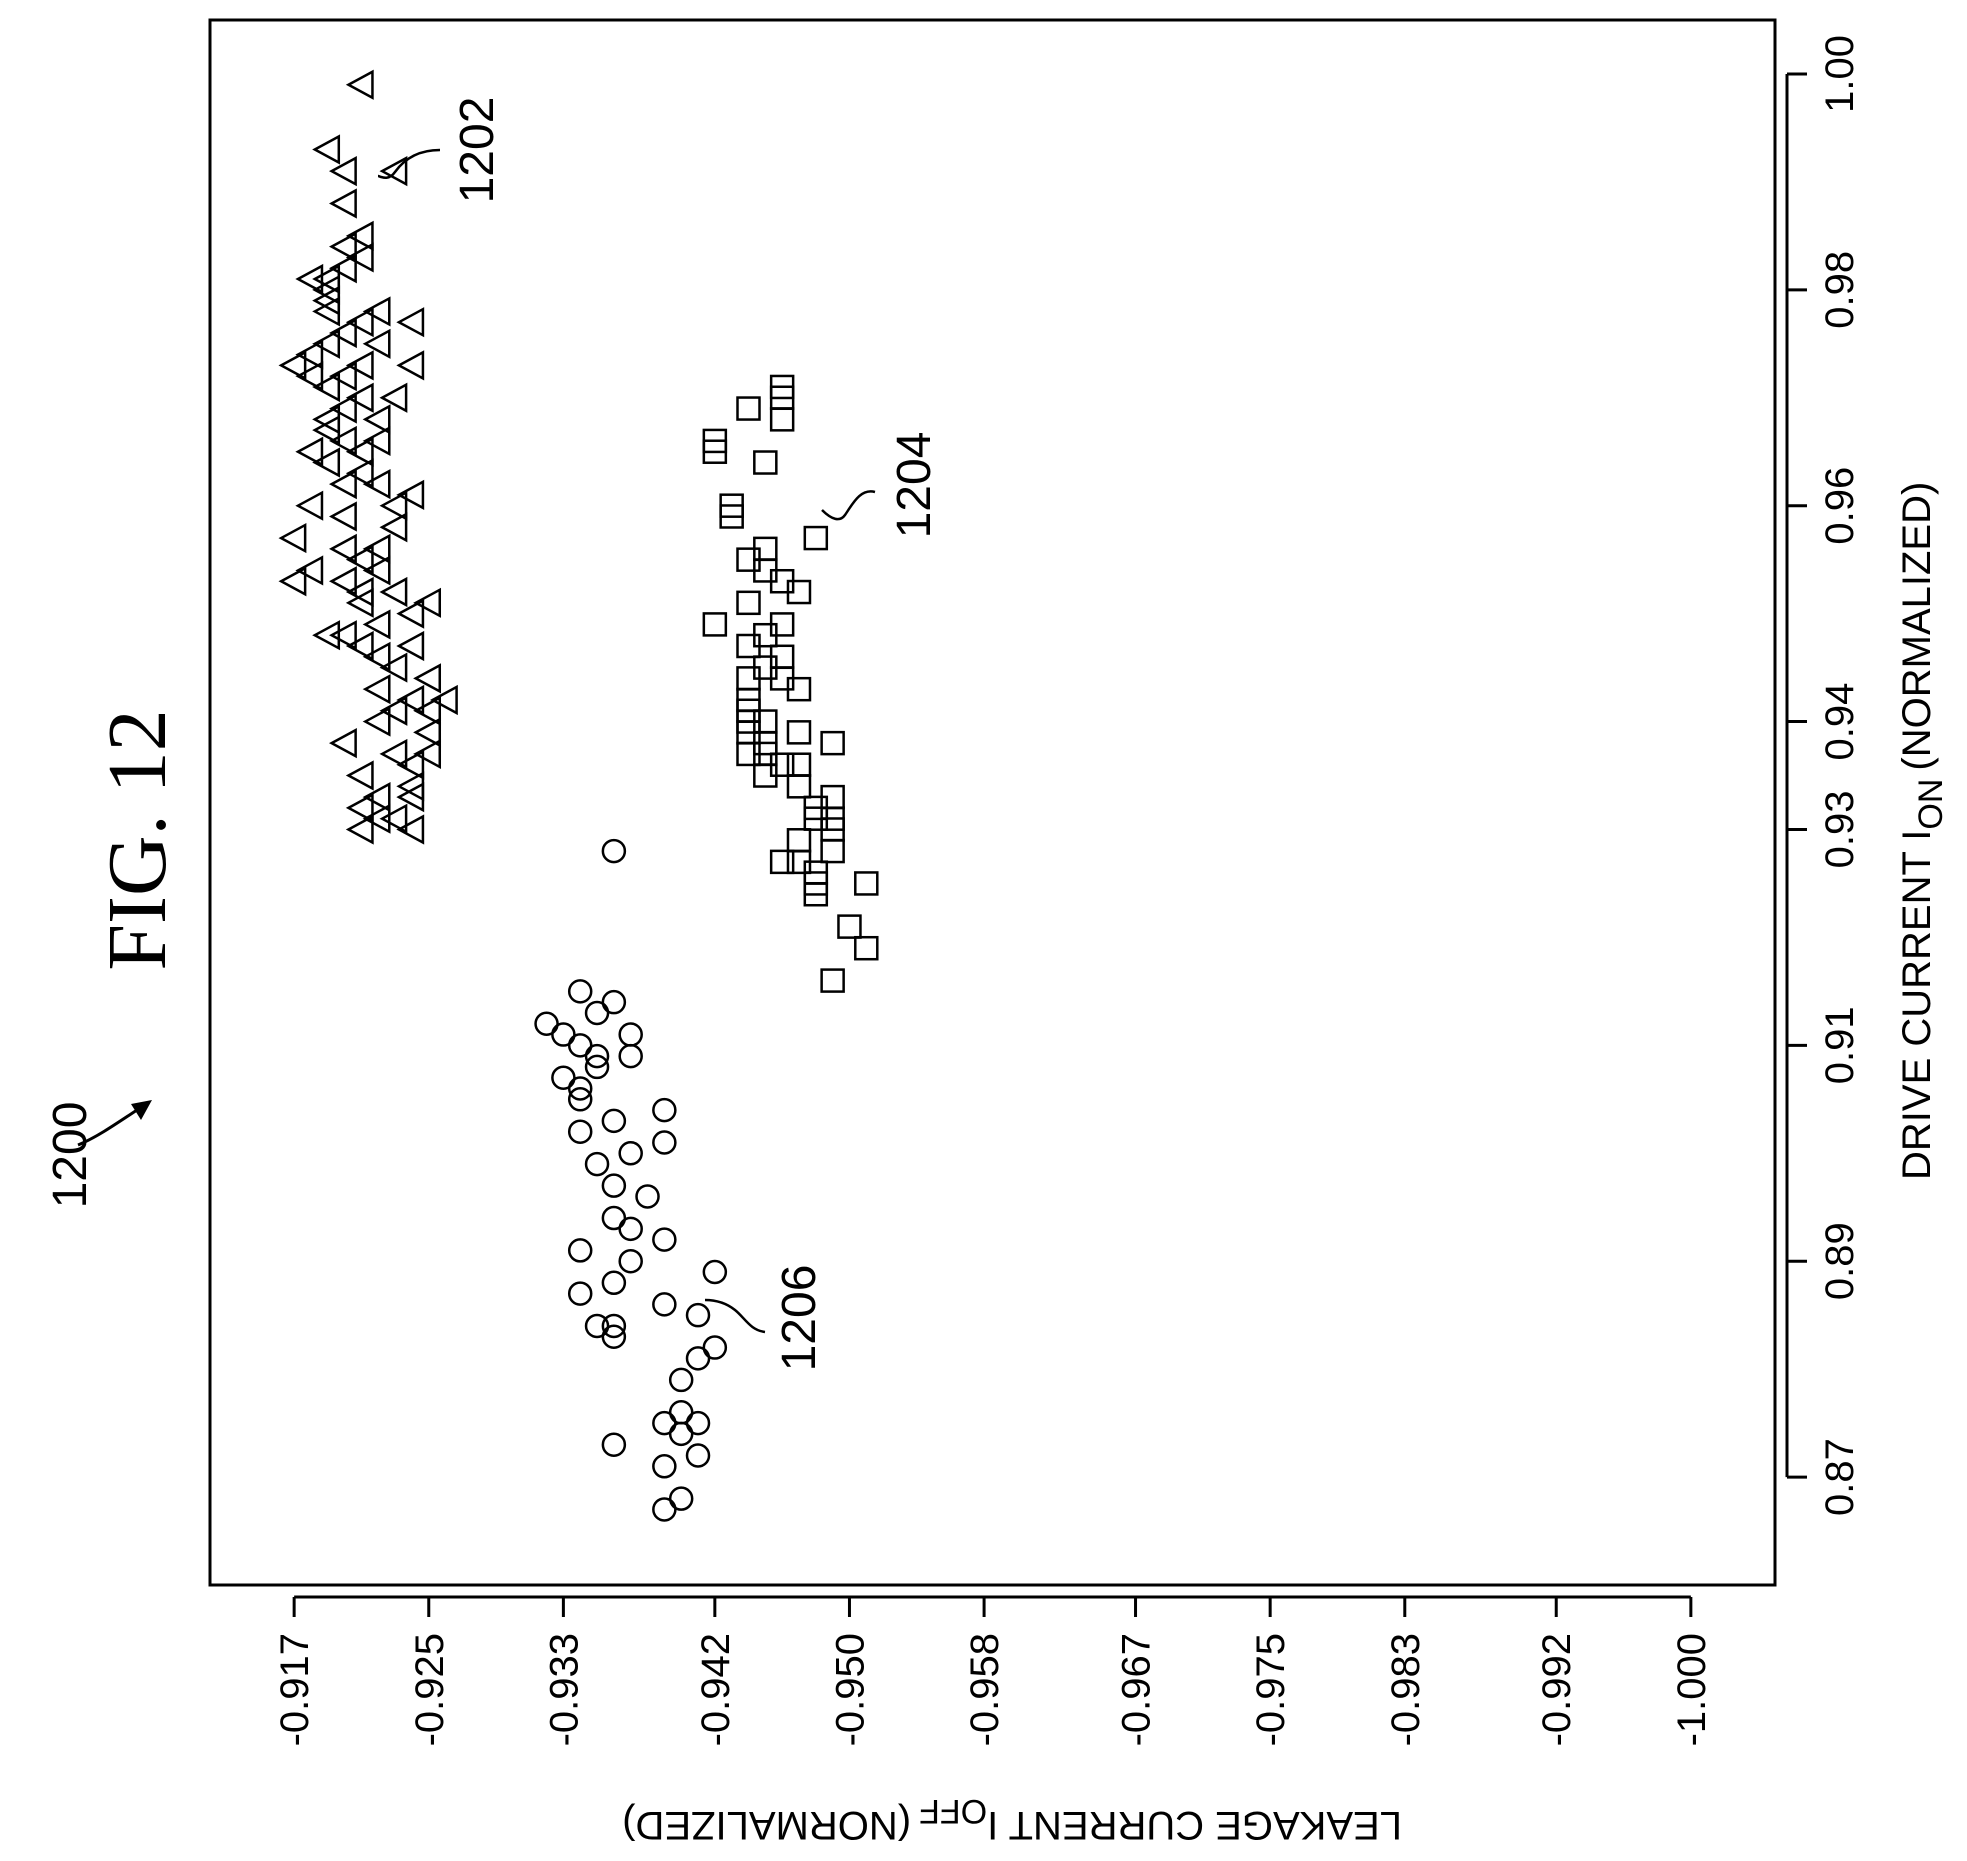  I want to click on figure-ref-number: 1200, so click(70, 1155).